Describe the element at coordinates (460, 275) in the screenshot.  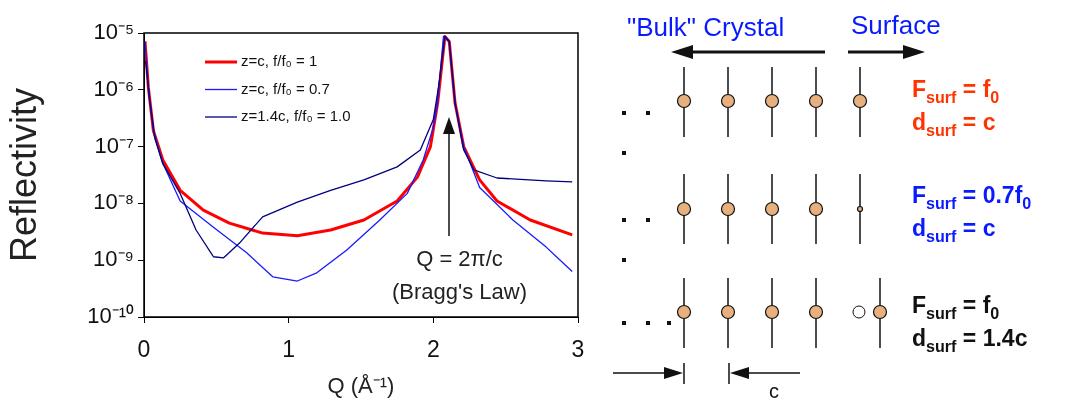
I see `annotation: Q = 2π/c (Bragg's Law)` at that location.